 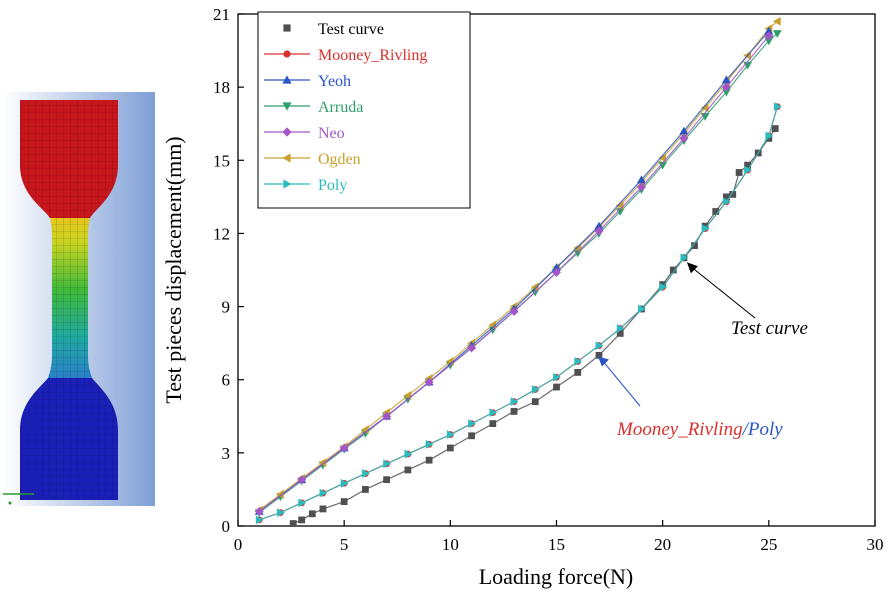 I want to click on legend-label: Ogden, so click(x=339, y=159).